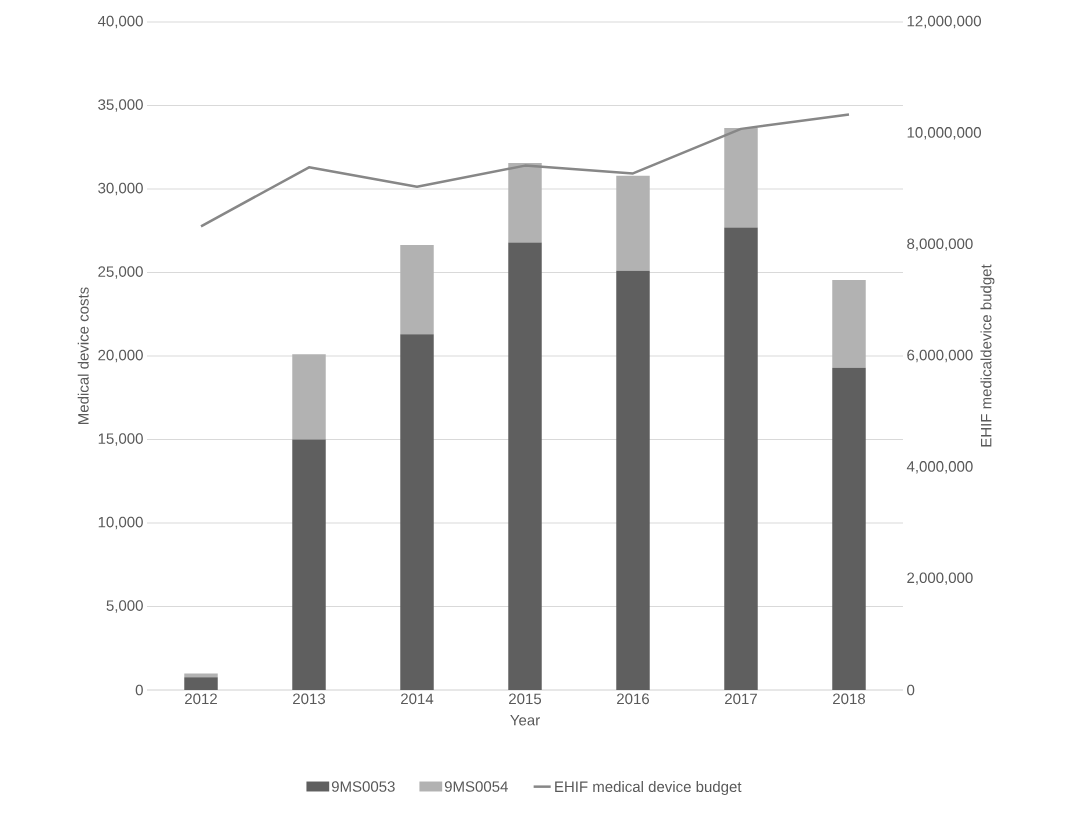 This screenshot has width=1090, height=838. What do you see at coordinates (525, 720) in the screenshot?
I see `x-axis-title: Year` at bounding box center [525, 720].